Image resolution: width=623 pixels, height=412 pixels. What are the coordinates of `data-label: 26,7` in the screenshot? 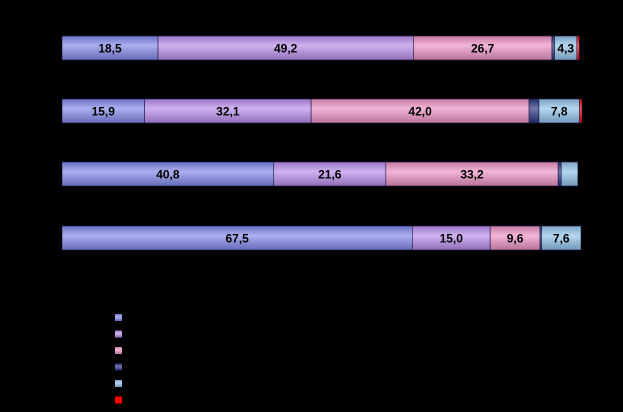 It's located at (483, 49).